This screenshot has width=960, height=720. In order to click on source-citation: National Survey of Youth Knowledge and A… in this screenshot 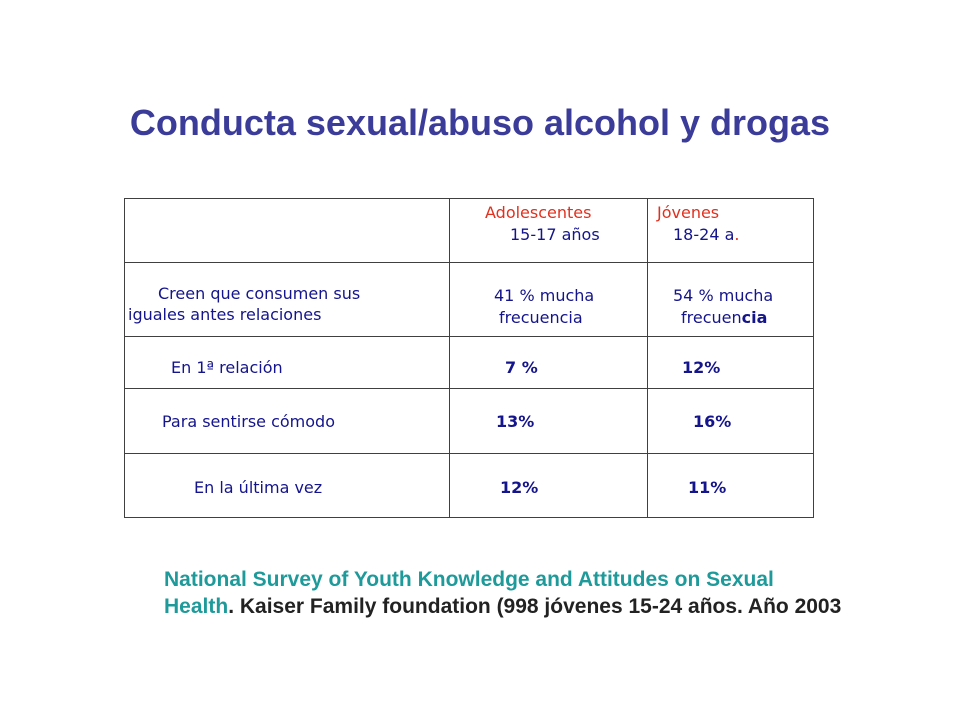, I will do `click(504, 593)`.